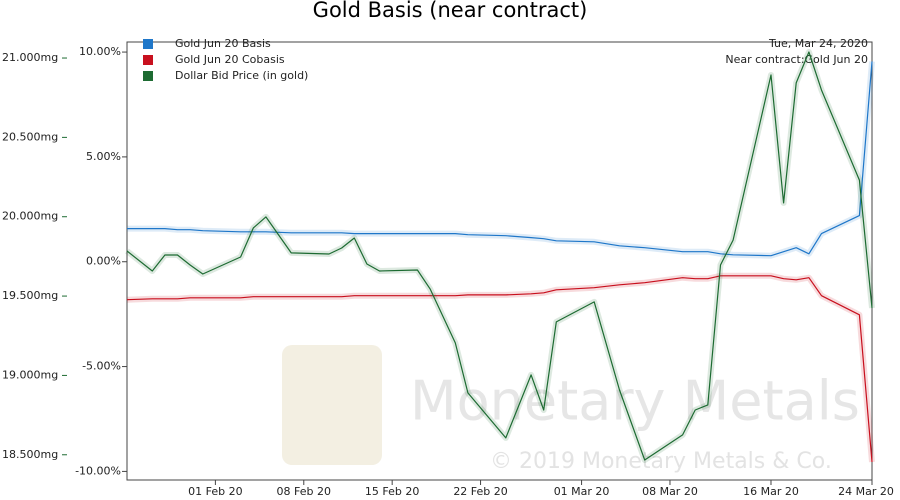 The width and height of the screenshot is (900, 500). Describe the element at coordinates (30, 136) in the screenshot. I see `y-tick-label: 20.500mg` at that location.